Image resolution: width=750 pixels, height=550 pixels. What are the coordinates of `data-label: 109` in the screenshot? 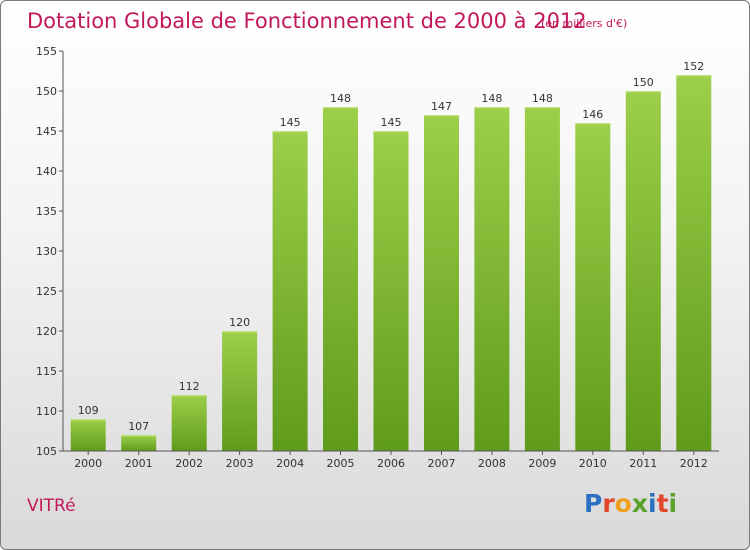 It's located at (88, 410).